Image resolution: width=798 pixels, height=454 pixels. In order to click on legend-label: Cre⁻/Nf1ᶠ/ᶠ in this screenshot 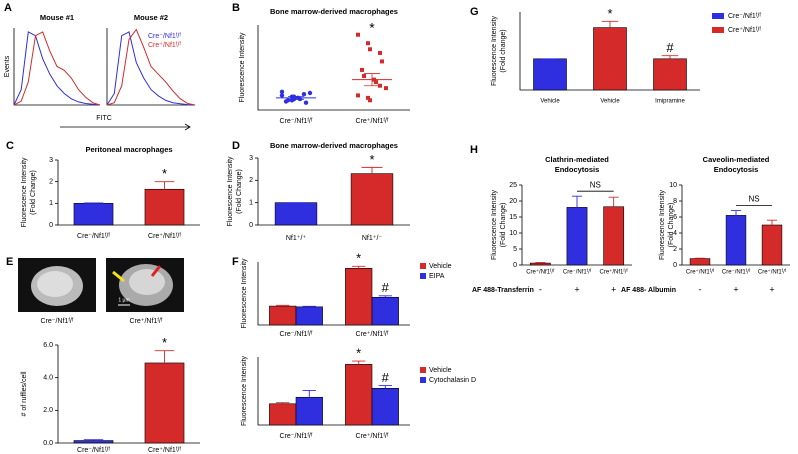, I will do `click(744, 16)`.